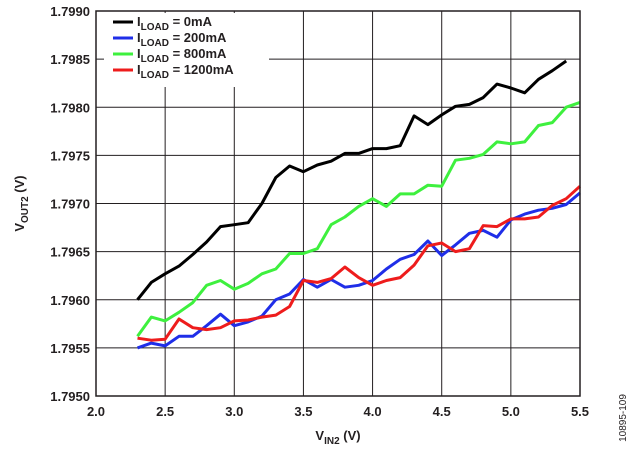 This screenshot has height=452, width=636. Describe the element at coordinates (70, 11) in the screenshot. I see `y-tick-label: 1.7990` at that location.